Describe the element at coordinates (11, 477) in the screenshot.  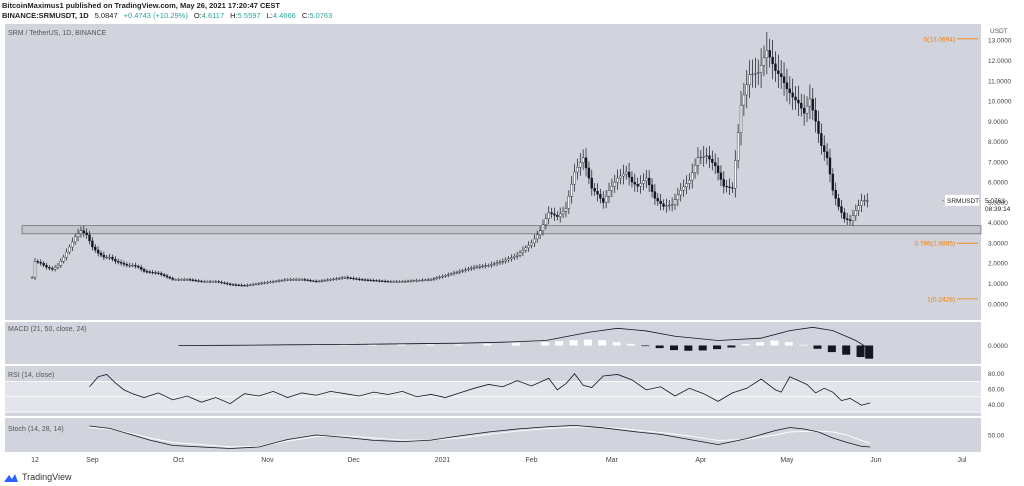
I see `tradingview-logo-icon` at that location.